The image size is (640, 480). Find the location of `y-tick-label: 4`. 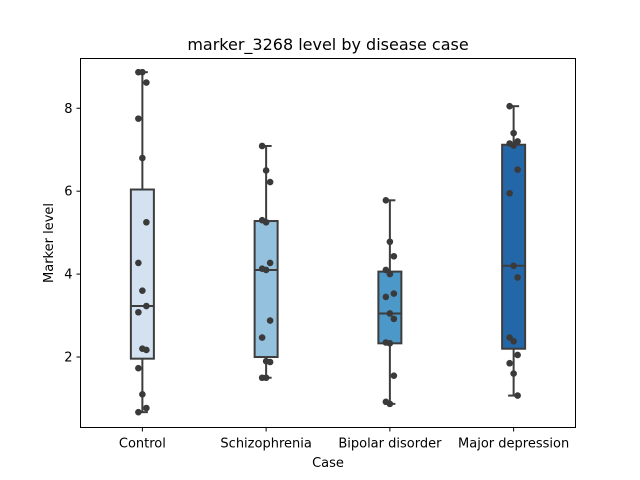

y-tick-label: 4 is located at coordinates (68, 275).